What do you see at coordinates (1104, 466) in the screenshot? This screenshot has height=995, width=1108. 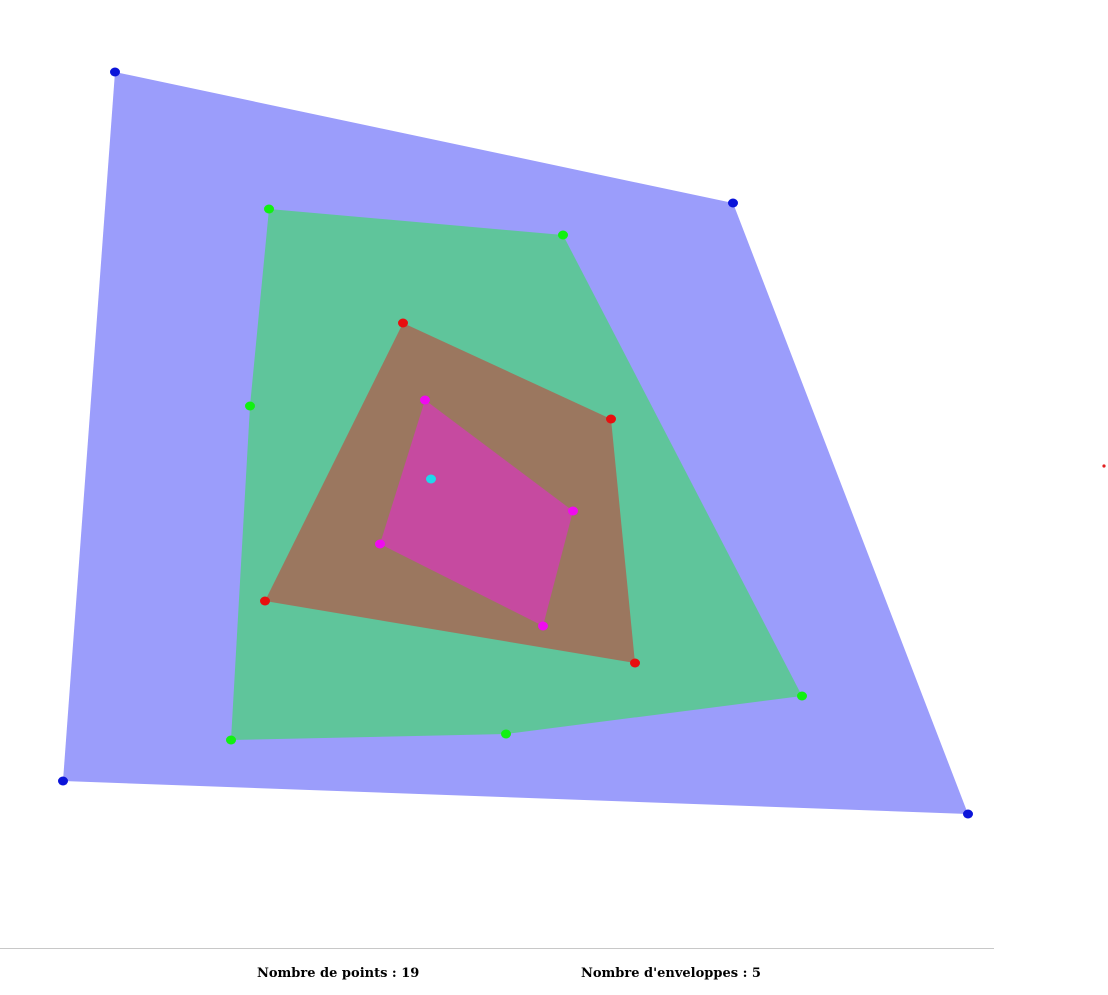 I see `stray-point` at bounding box center [1104, 466].